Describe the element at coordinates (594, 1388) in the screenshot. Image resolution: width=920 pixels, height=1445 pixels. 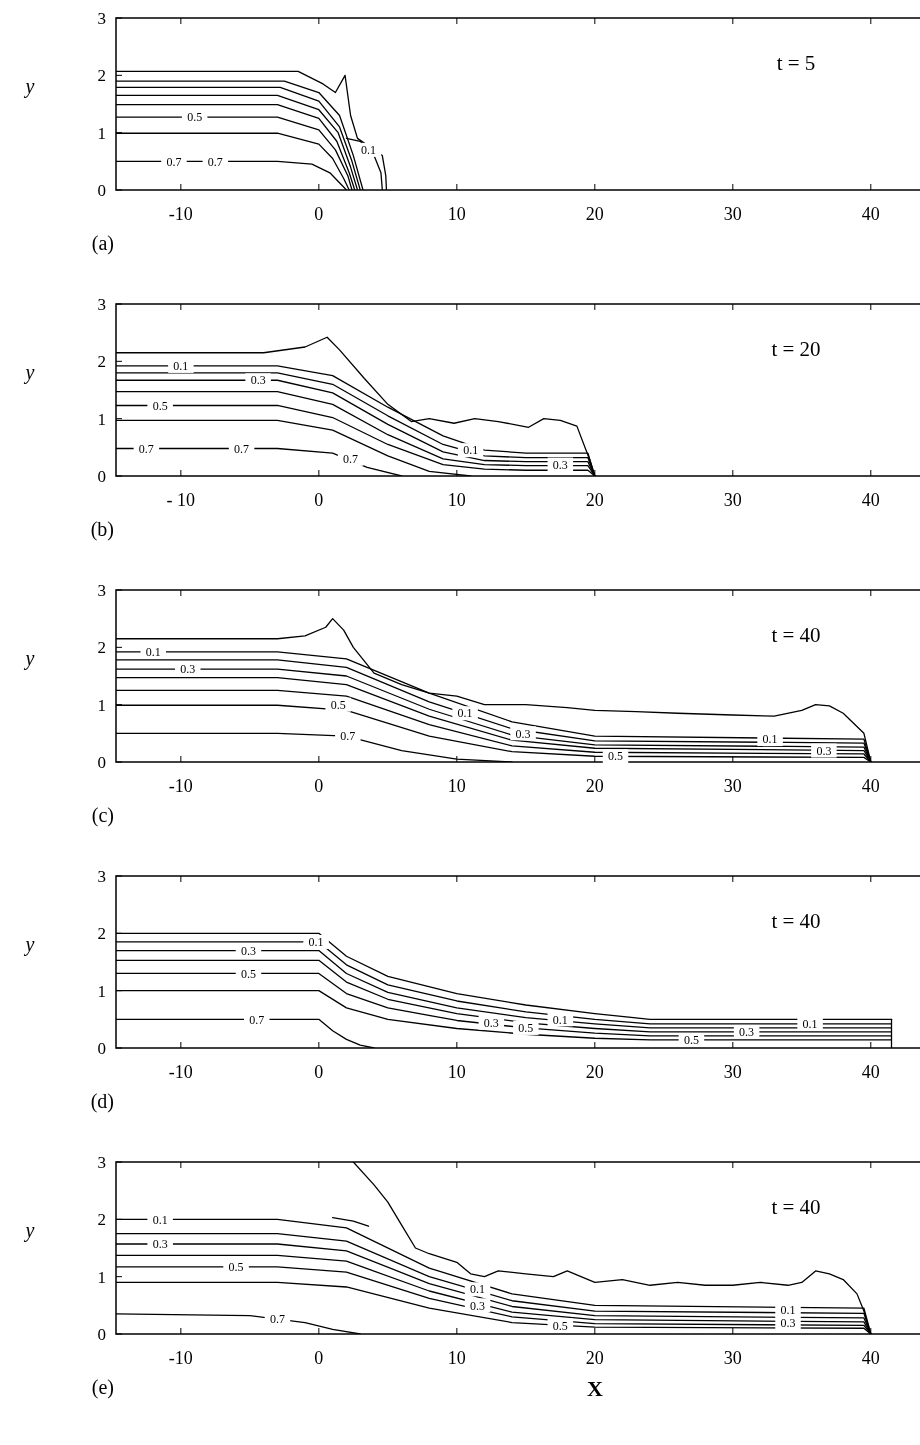
I see `x-axis-title: X` at that location.